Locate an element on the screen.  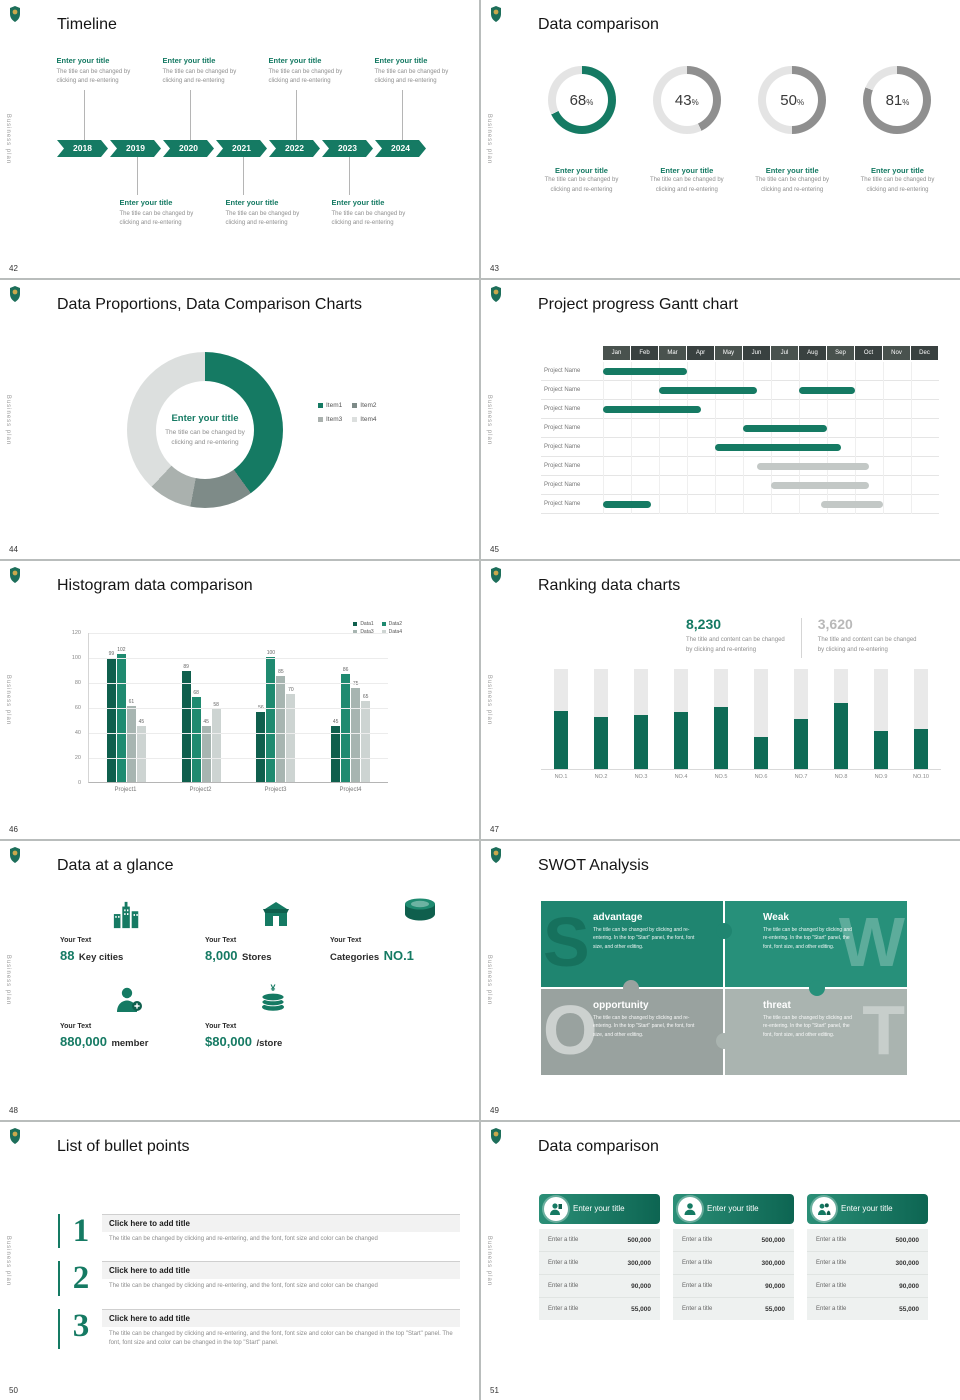
legend-item: Data2 is located at coordinates (391, 624).